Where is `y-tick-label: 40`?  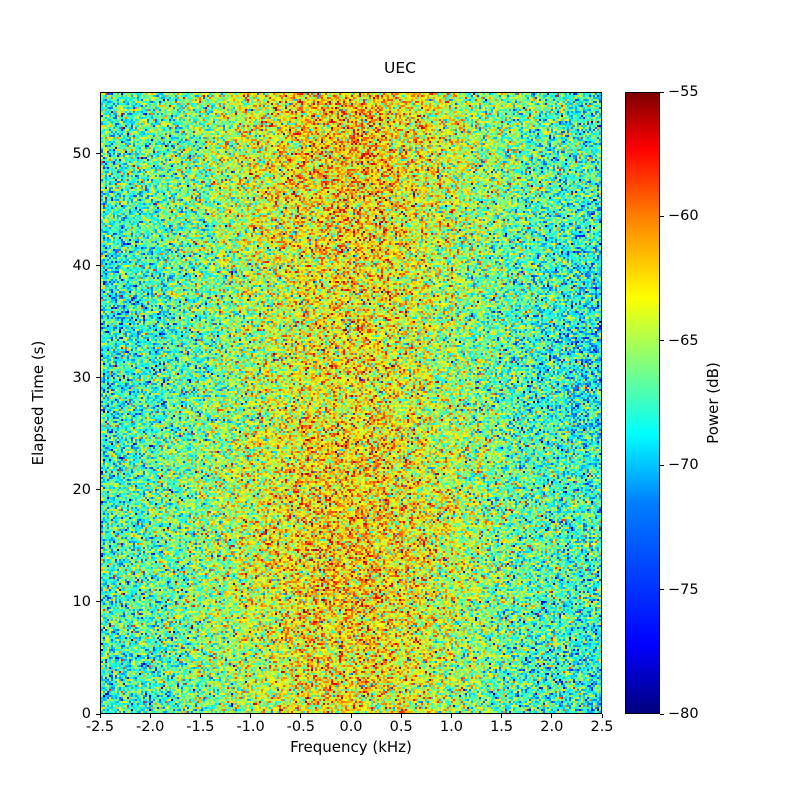
y-tick-label: 40 is located at coordinates (81, 265).